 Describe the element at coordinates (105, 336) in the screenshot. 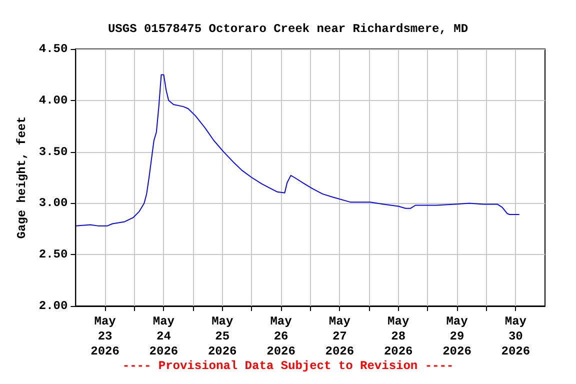

I see `x-tick-label: May 23 2026` at that location.